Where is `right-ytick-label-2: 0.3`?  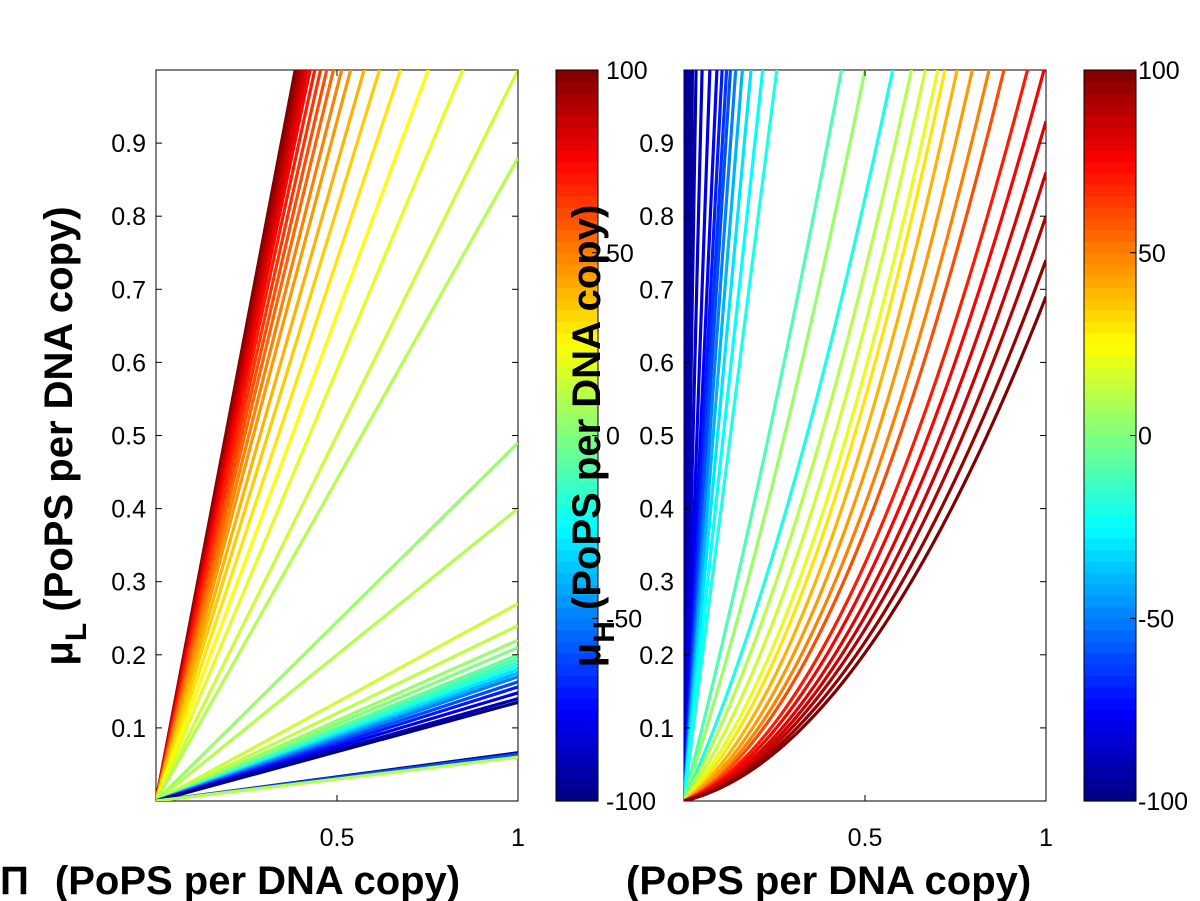 right-ytick-label-2: 0.3 is located at coordinates (656, 583).